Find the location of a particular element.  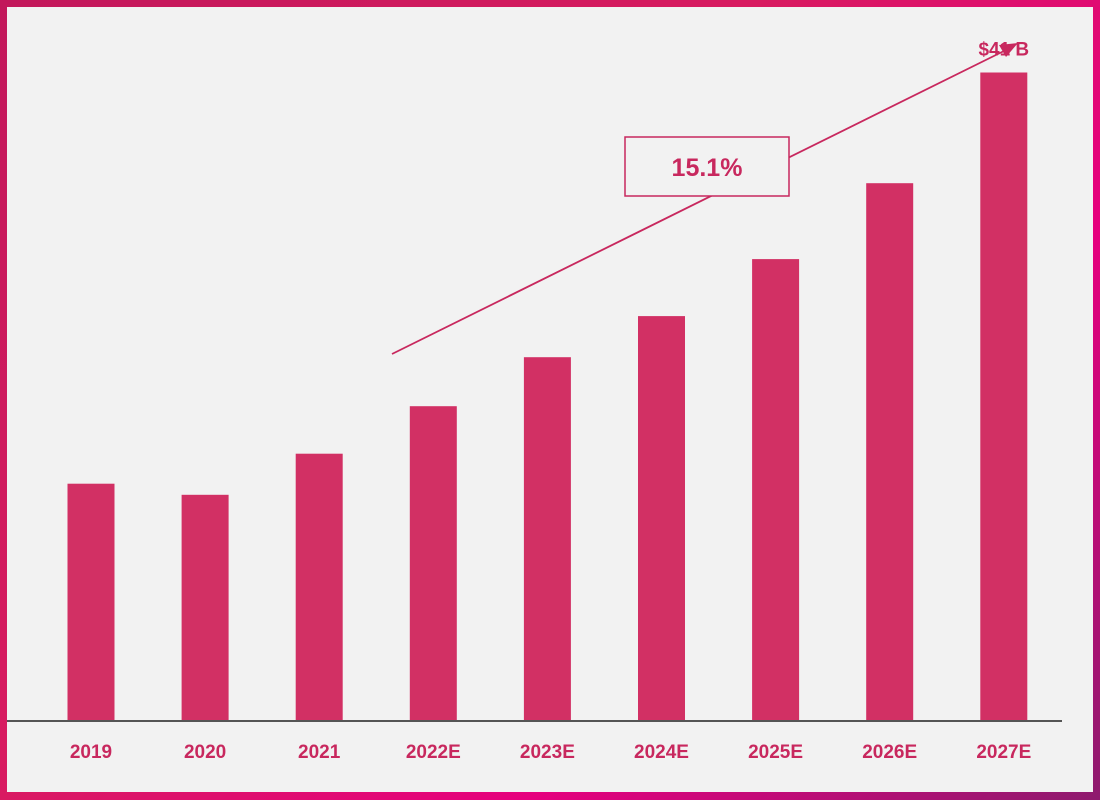

bar-2020 is located at coordinates (205, 607).